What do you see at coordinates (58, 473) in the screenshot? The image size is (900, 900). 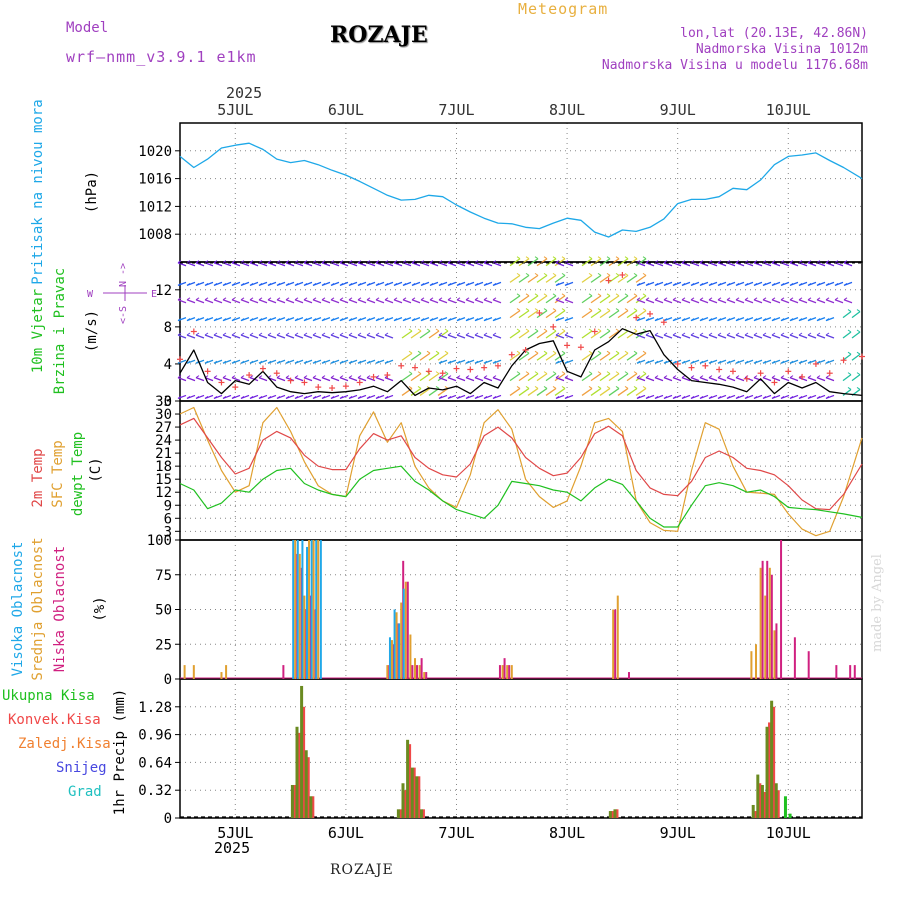 I see `temp-sfc-label: SFC Temp` at bounding box center [58, 473].